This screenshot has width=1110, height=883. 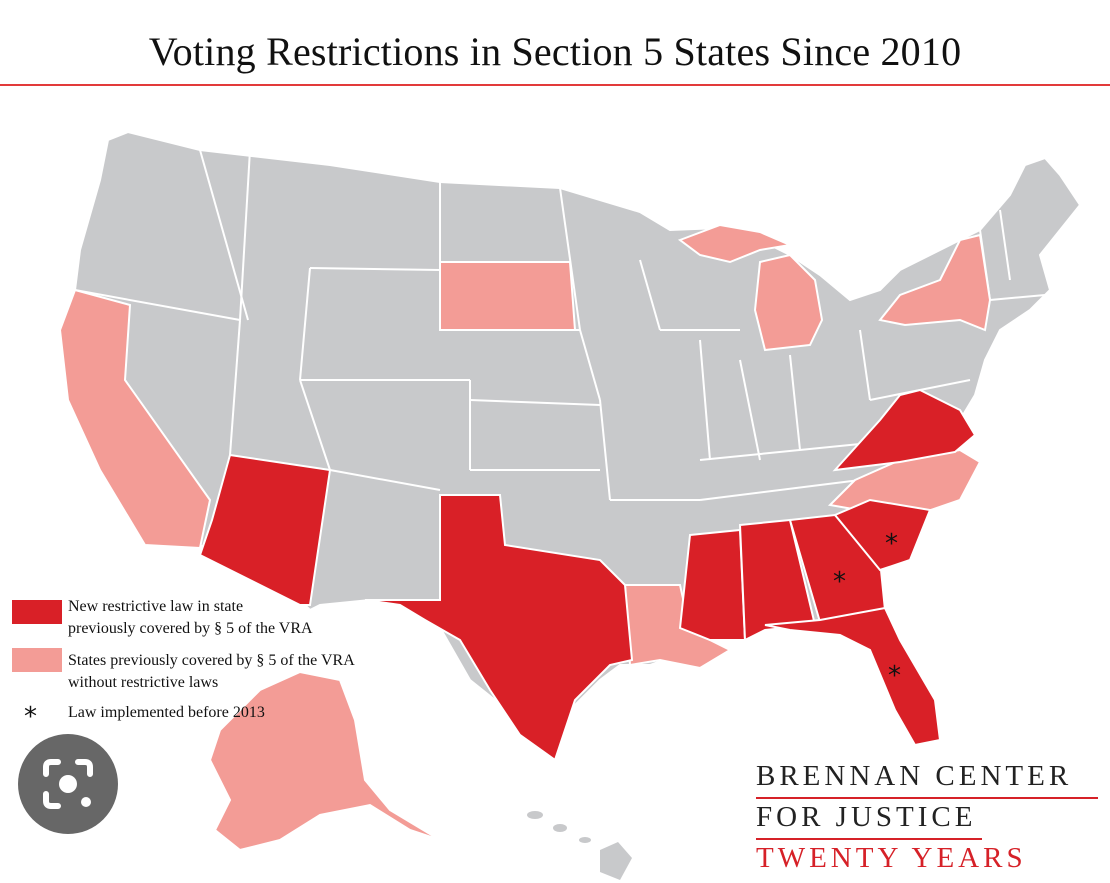 I want to click on state-louisiana, so click(x=678, y=627).